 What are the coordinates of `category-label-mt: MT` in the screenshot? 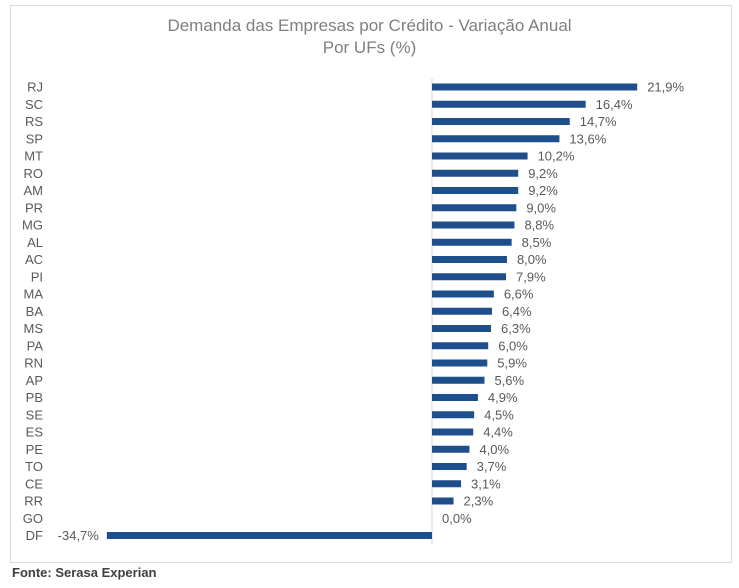 It's located at (33, 156).